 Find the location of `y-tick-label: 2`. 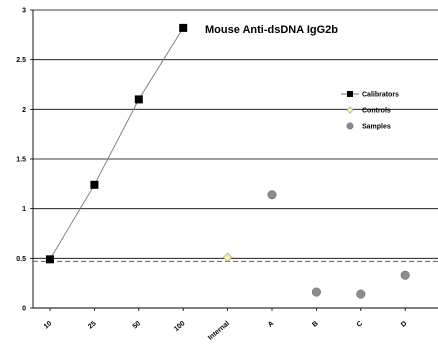

y-tick-label: 2 is located at coordinates (24, 110).